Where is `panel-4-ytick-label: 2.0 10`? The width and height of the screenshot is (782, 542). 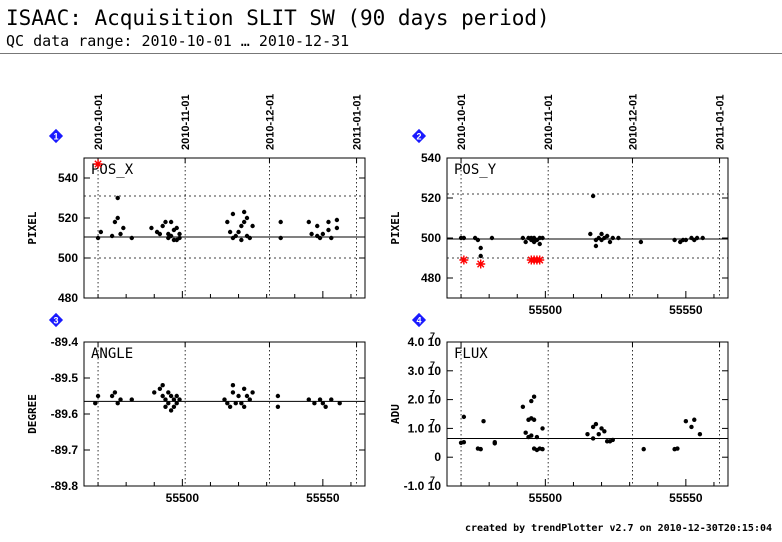
panel-4-ytick-label: 2.0 10 is located at coordinates (425, 400).